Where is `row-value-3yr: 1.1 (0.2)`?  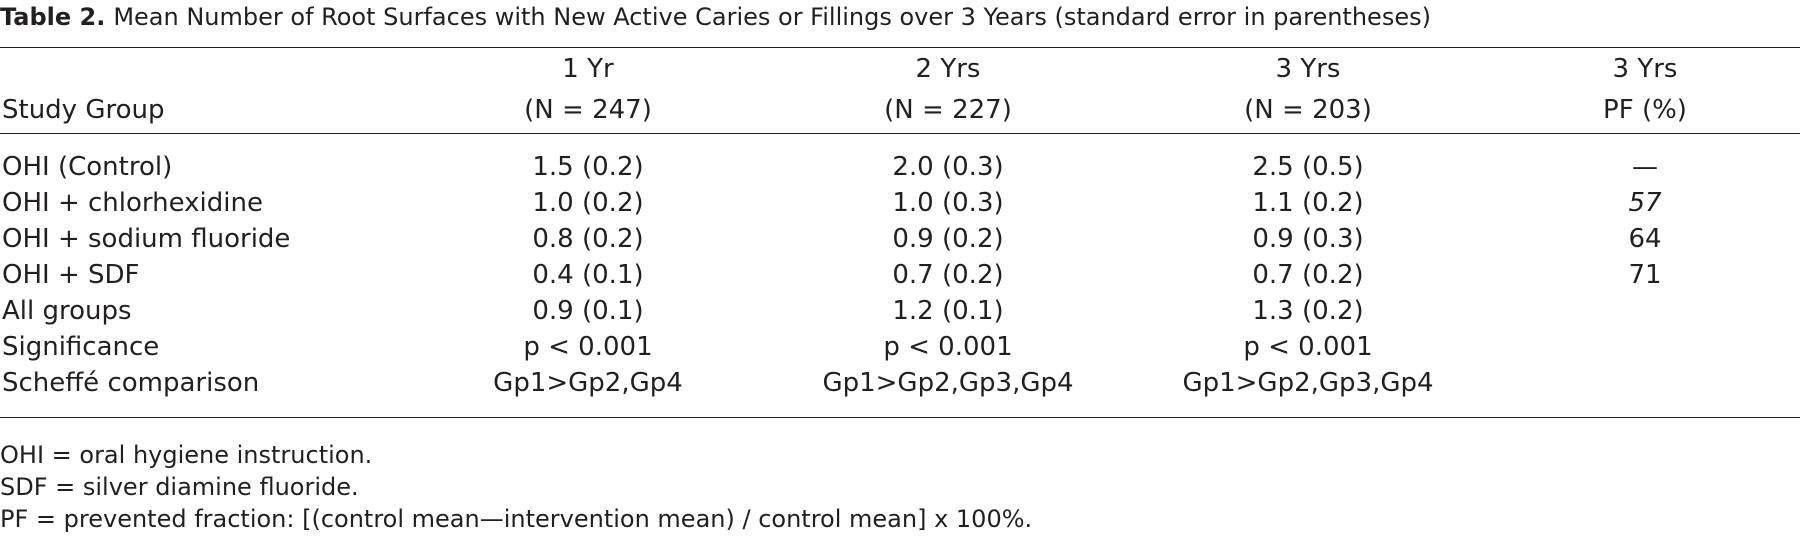
row-value-3yr: 1.1 (0.2) is located at coordinates (1308, 203).